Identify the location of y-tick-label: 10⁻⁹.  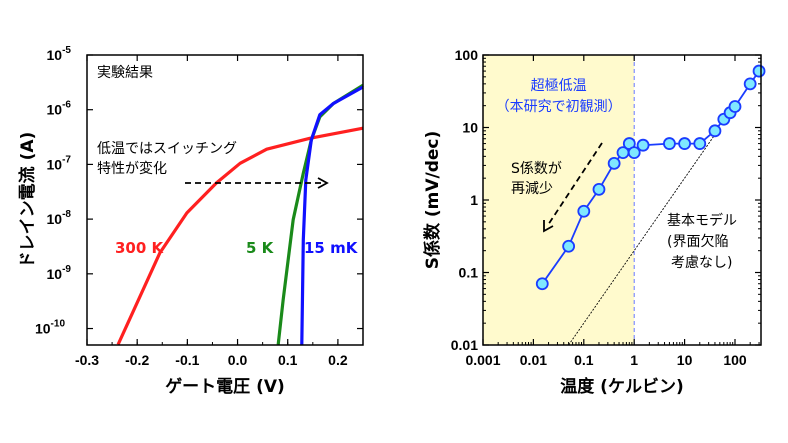
(59, 273).